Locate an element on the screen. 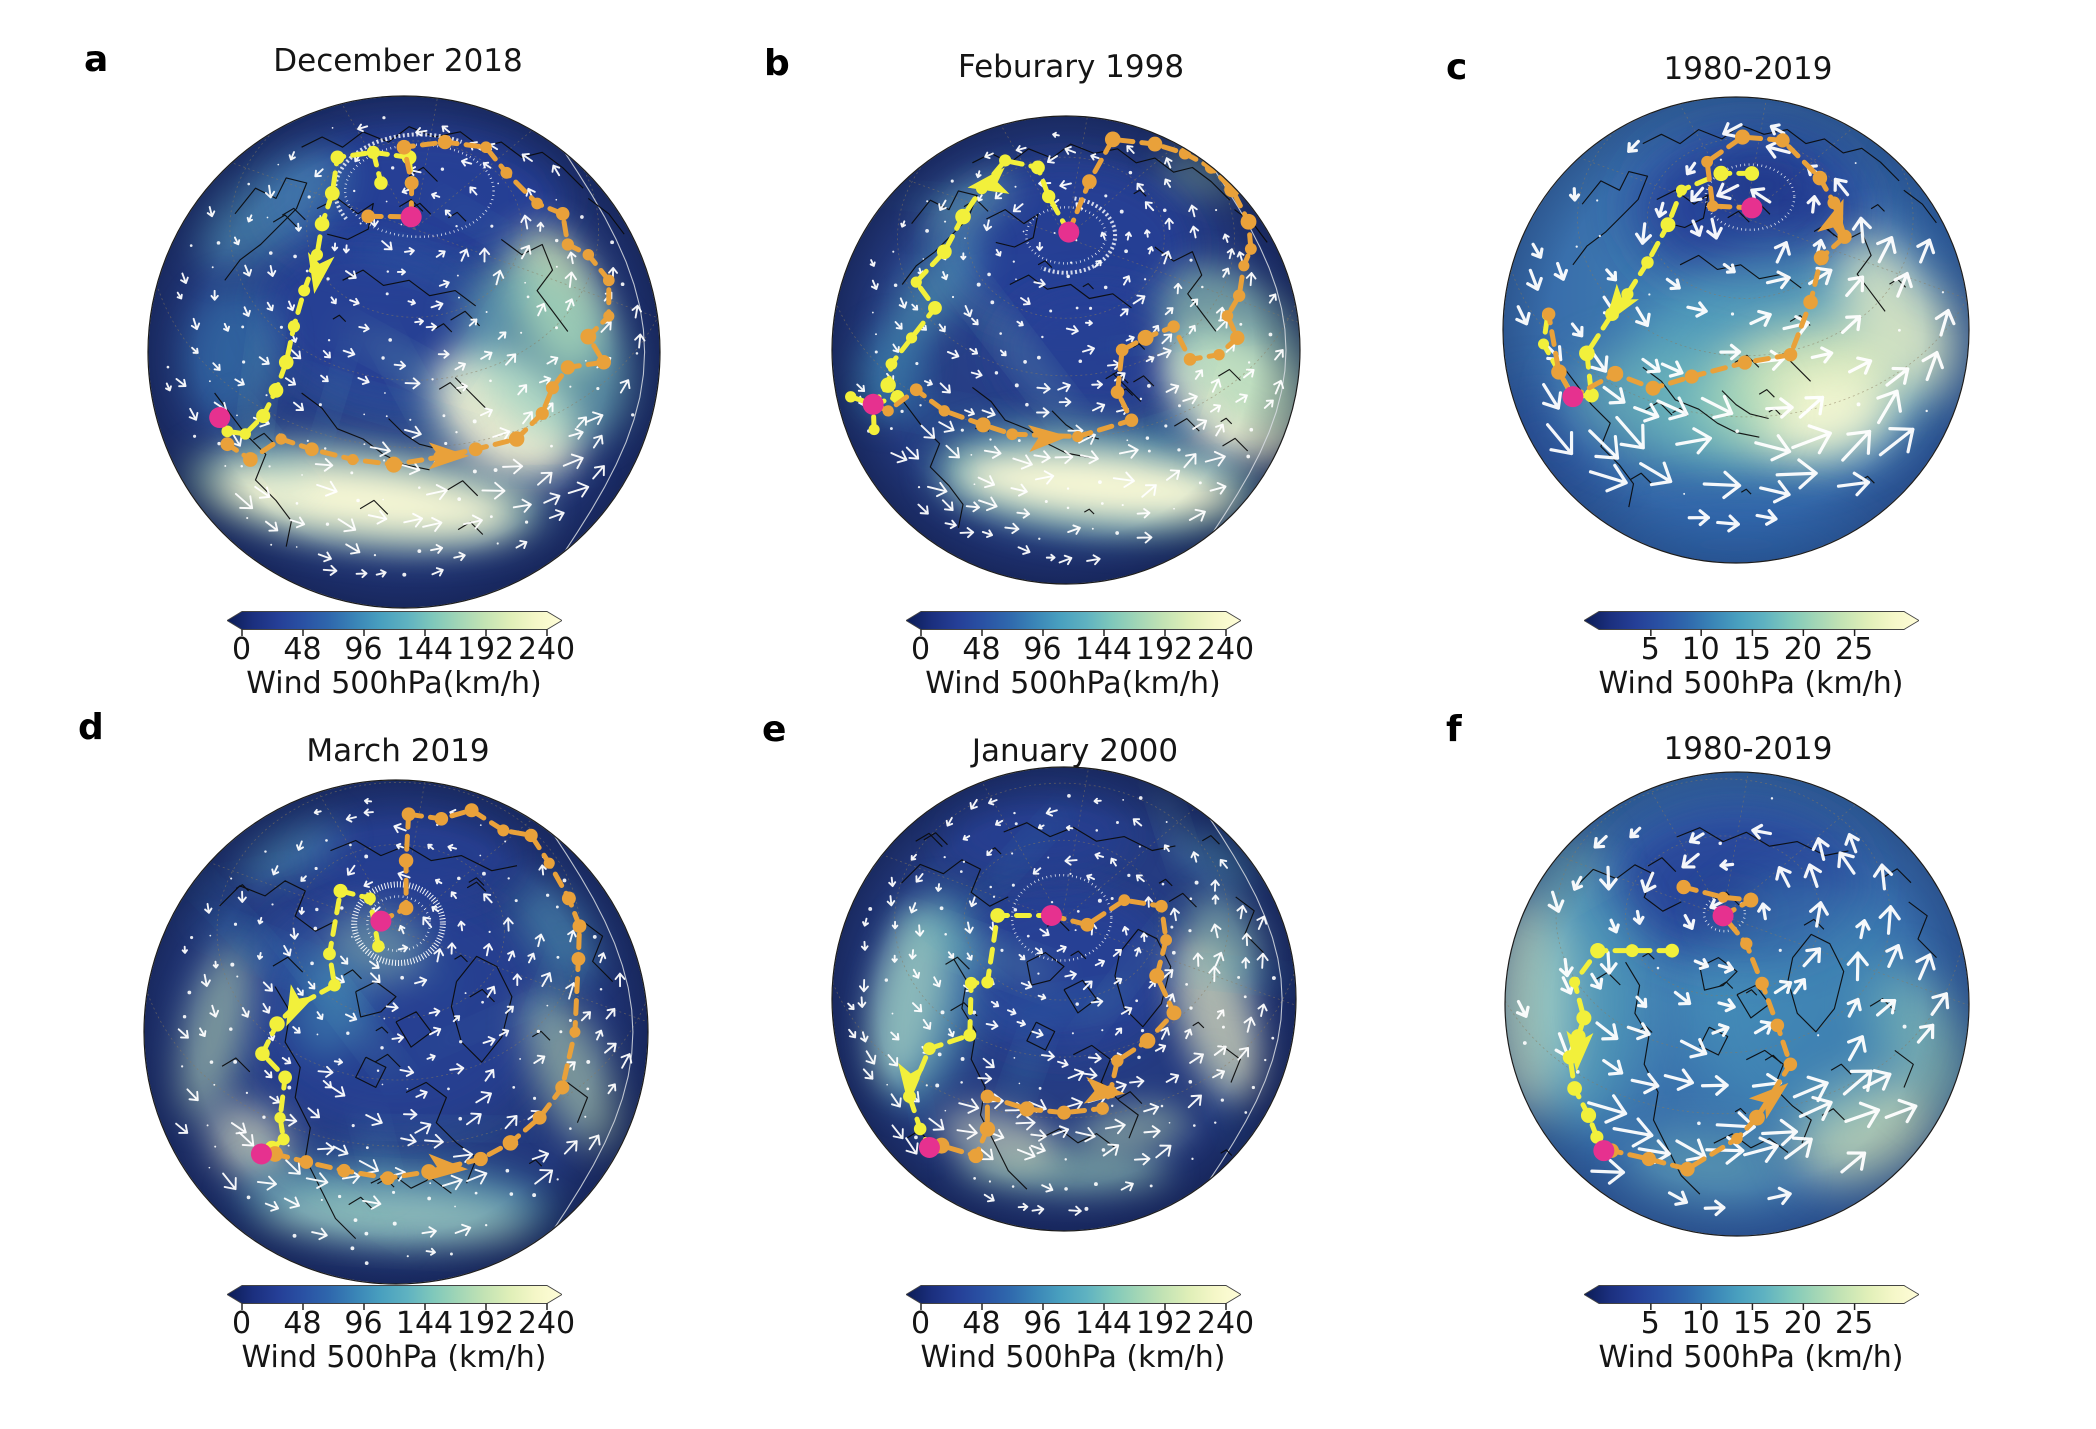 The height and width of the screenshot is (1429, 2096). panel-letter-c: c is located at coordinates (1457, 67).